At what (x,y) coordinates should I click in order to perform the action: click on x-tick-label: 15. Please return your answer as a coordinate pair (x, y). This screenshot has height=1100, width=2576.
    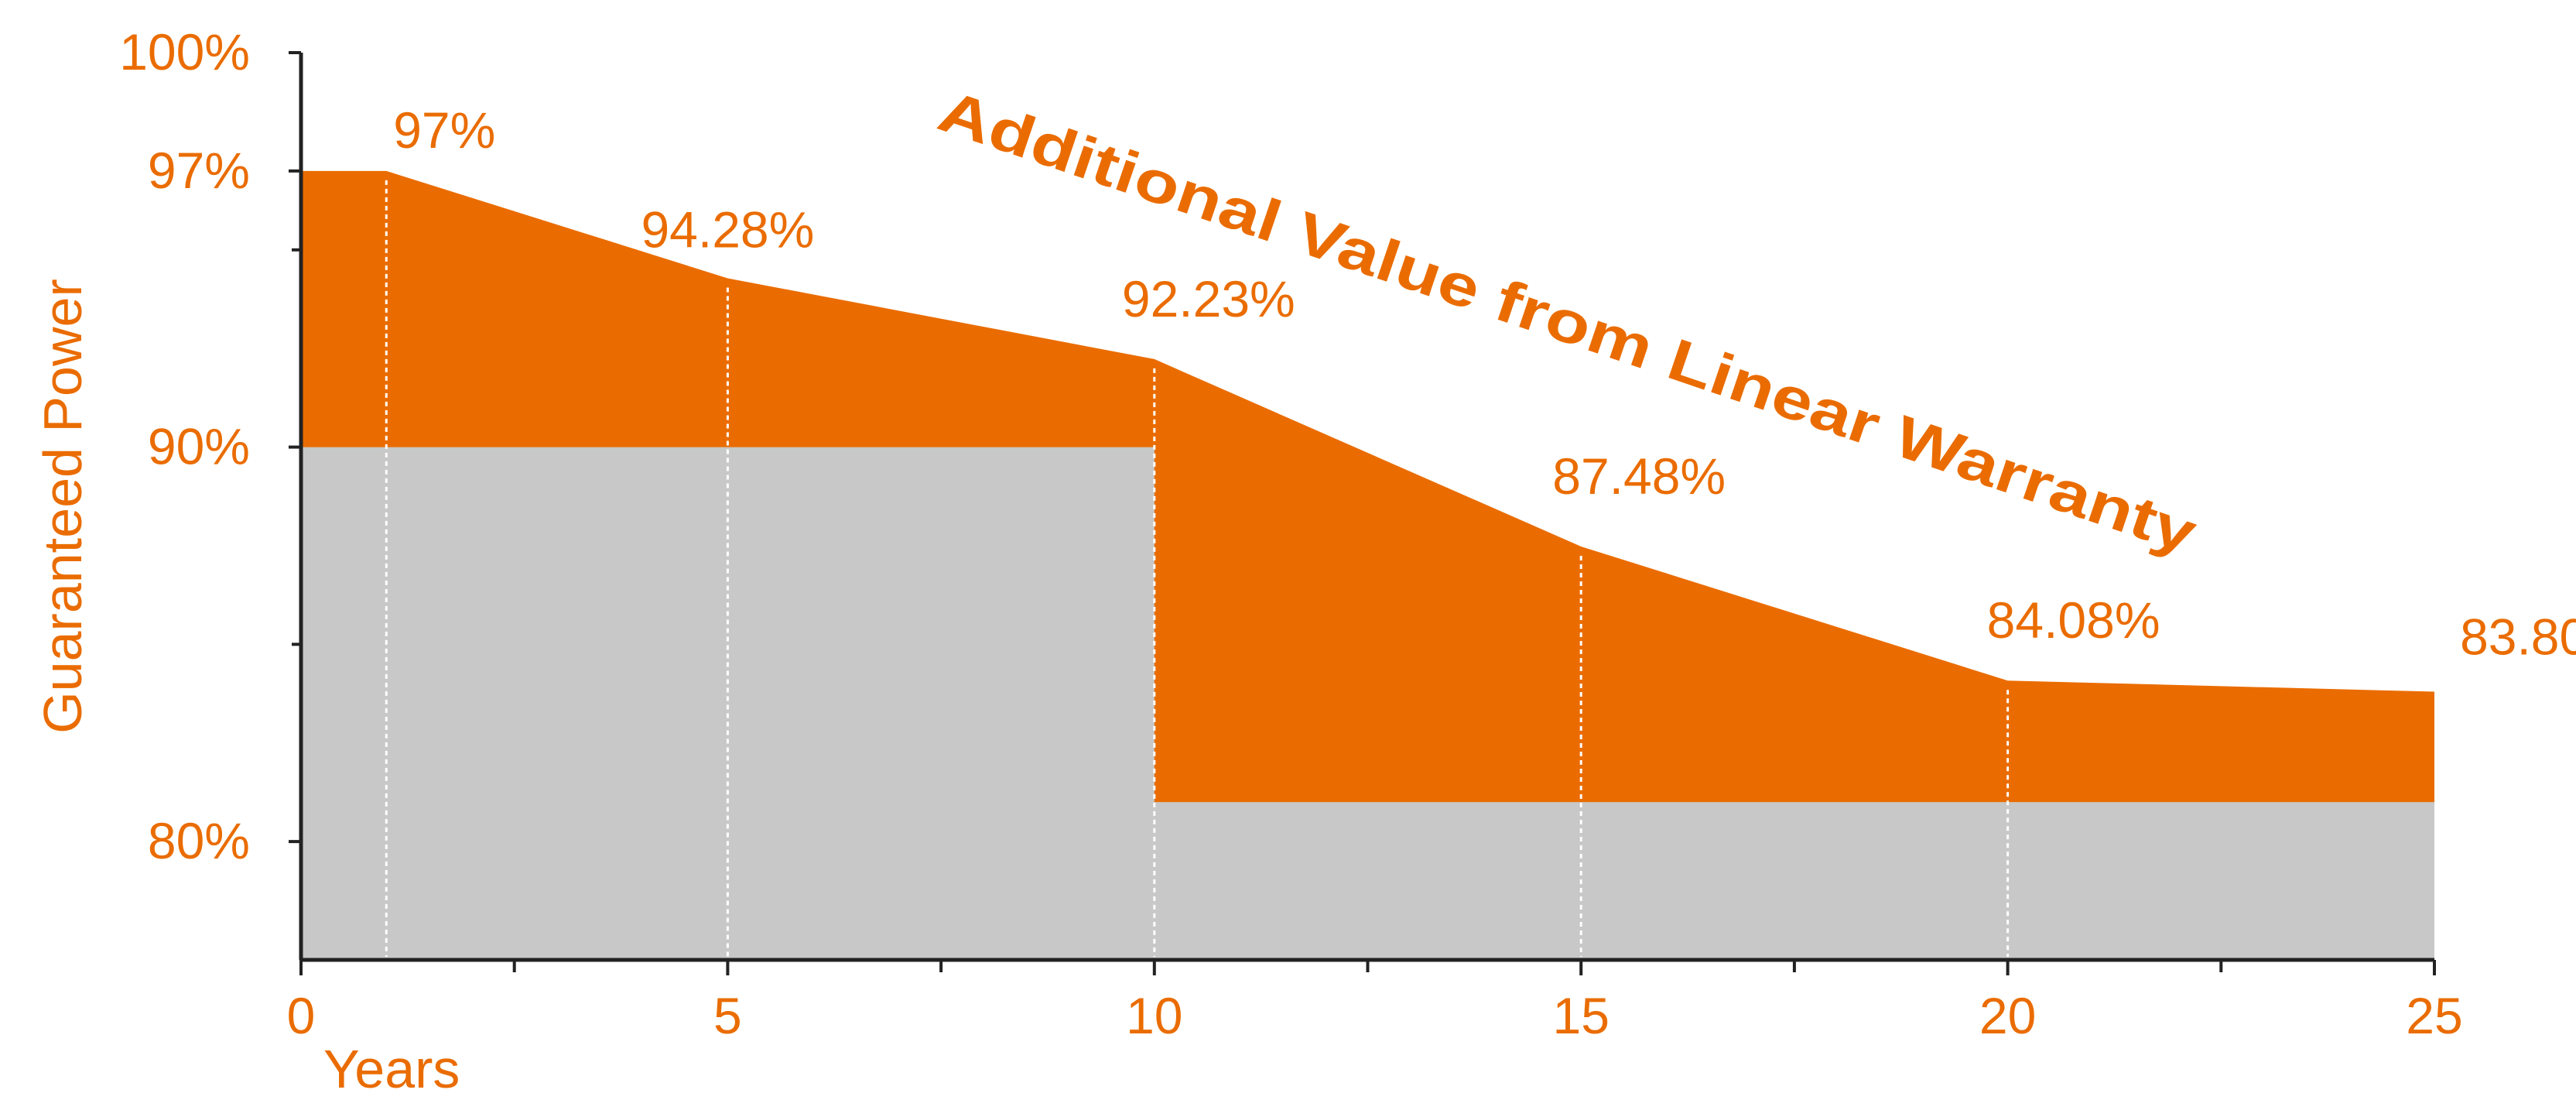
    Looking at the image, I should click on (1581, 1015).